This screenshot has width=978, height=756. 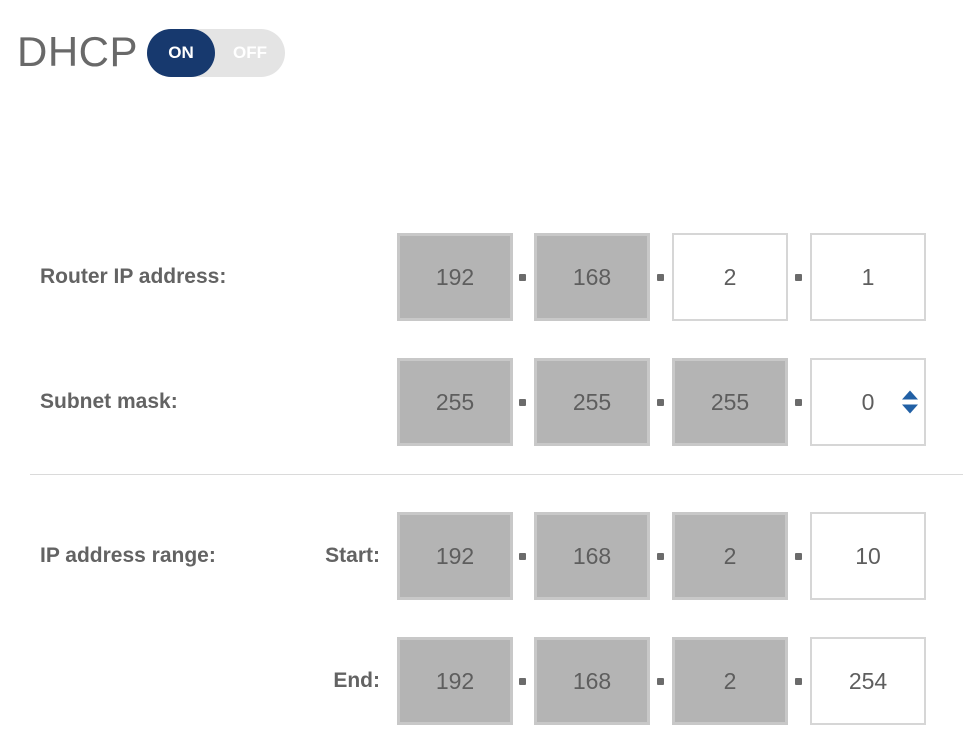 I want to click on dhcp-toggle-off-button: OFF, so click(x=250, y=52).